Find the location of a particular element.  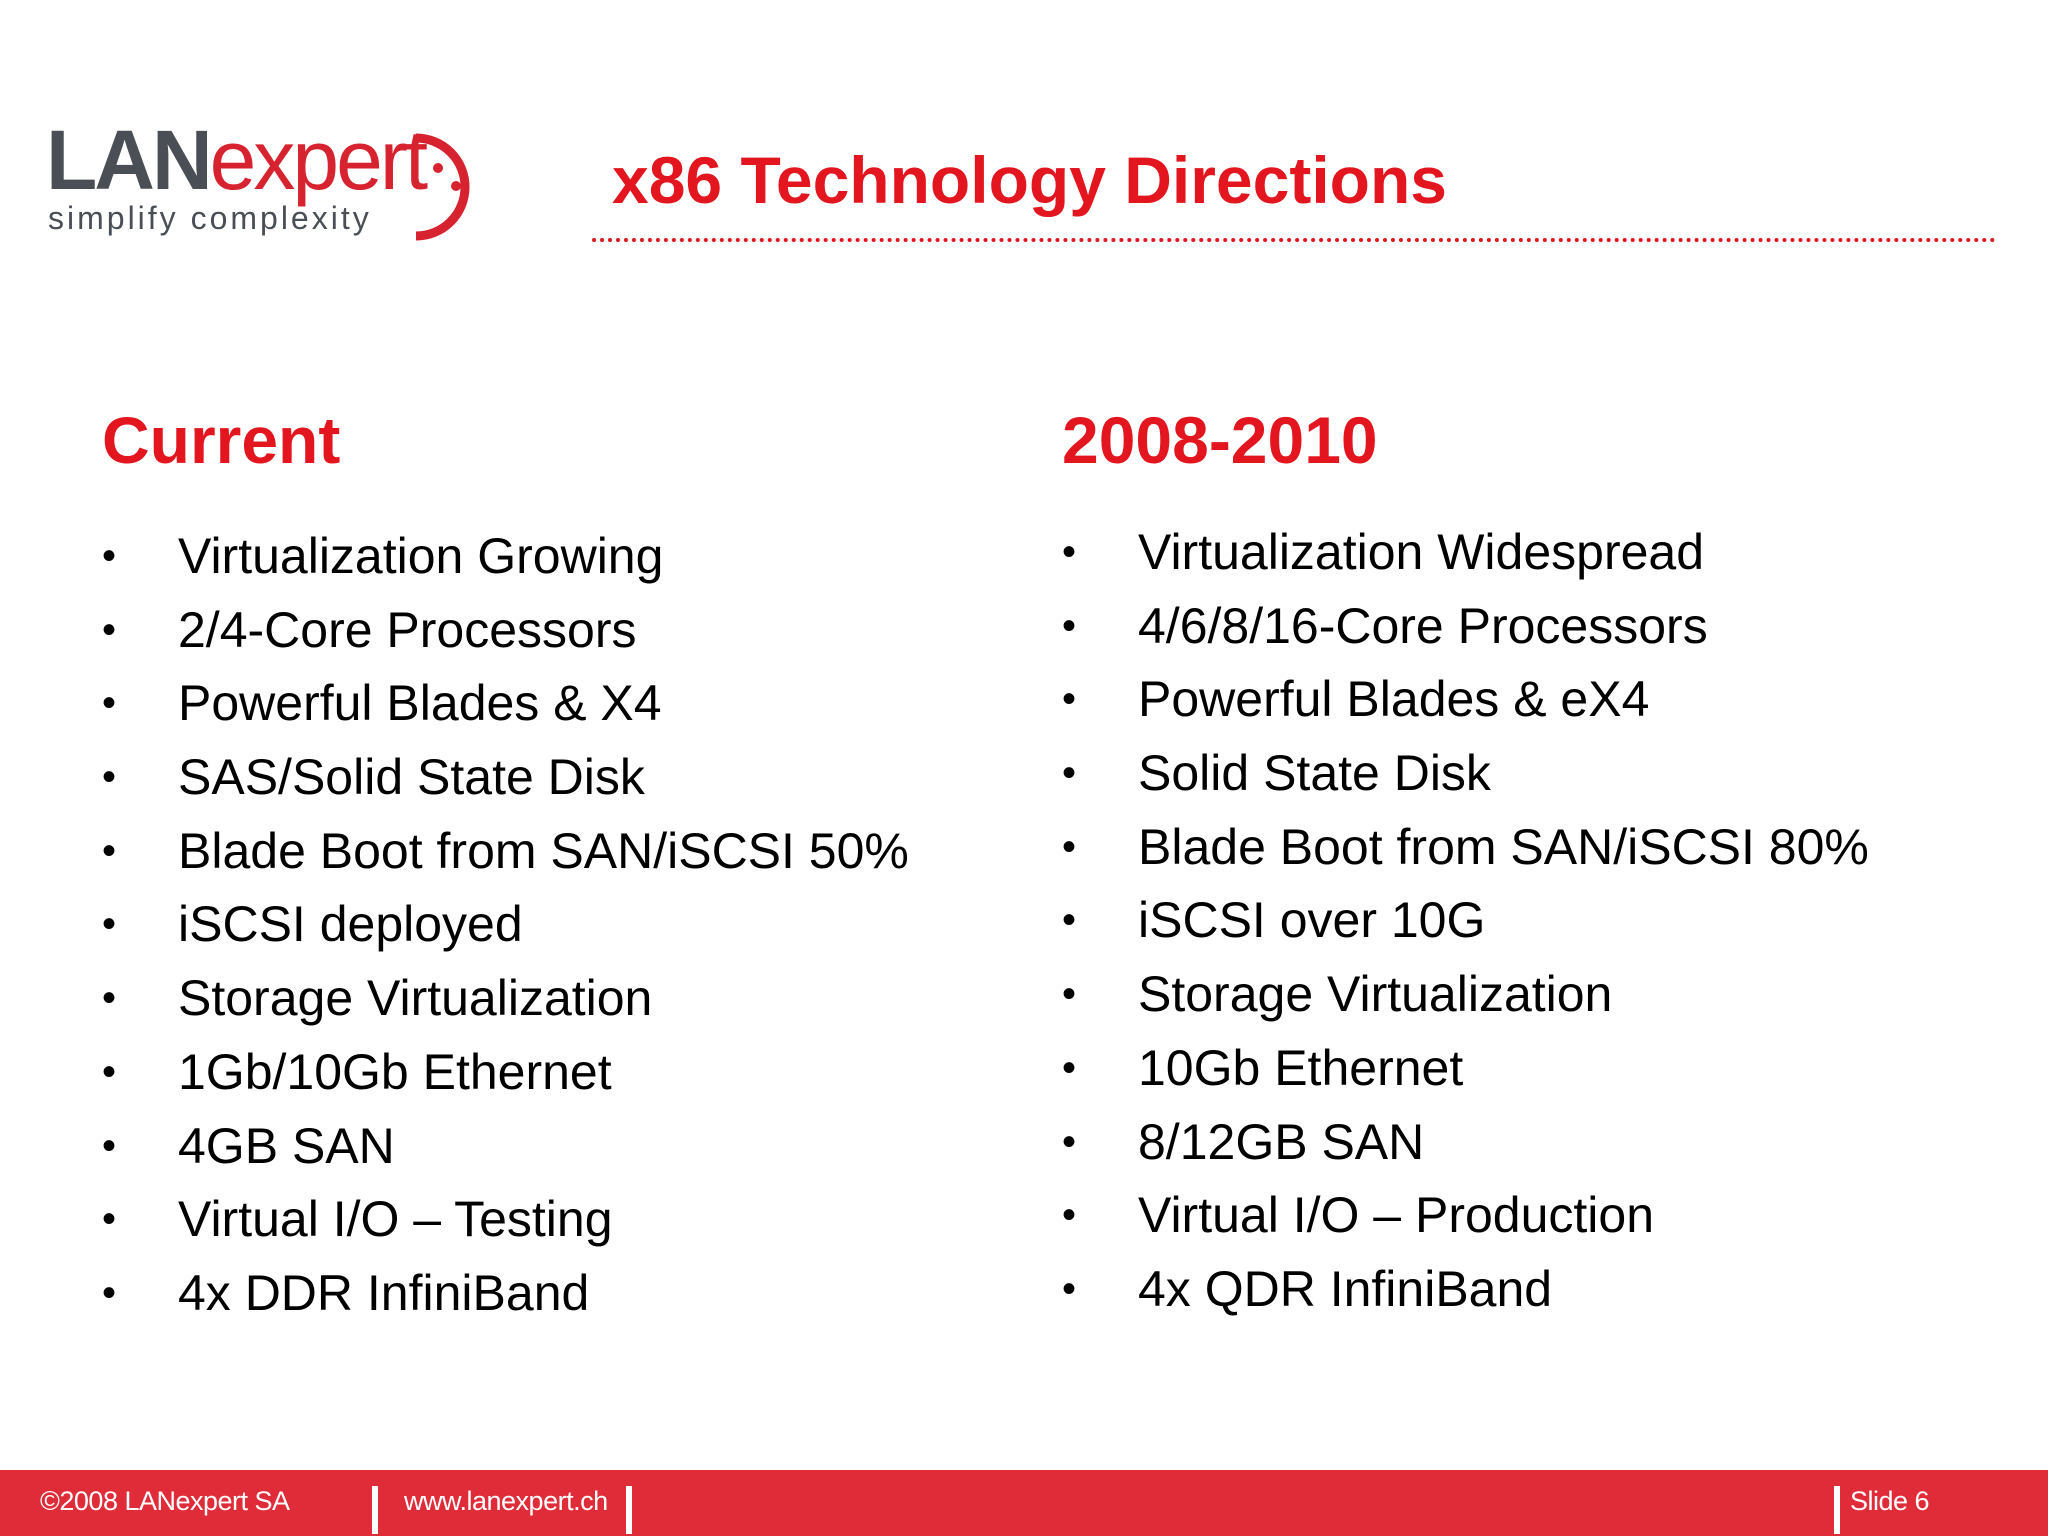

list-item: • Solid State Disk is located at coordinates (1512, 774).